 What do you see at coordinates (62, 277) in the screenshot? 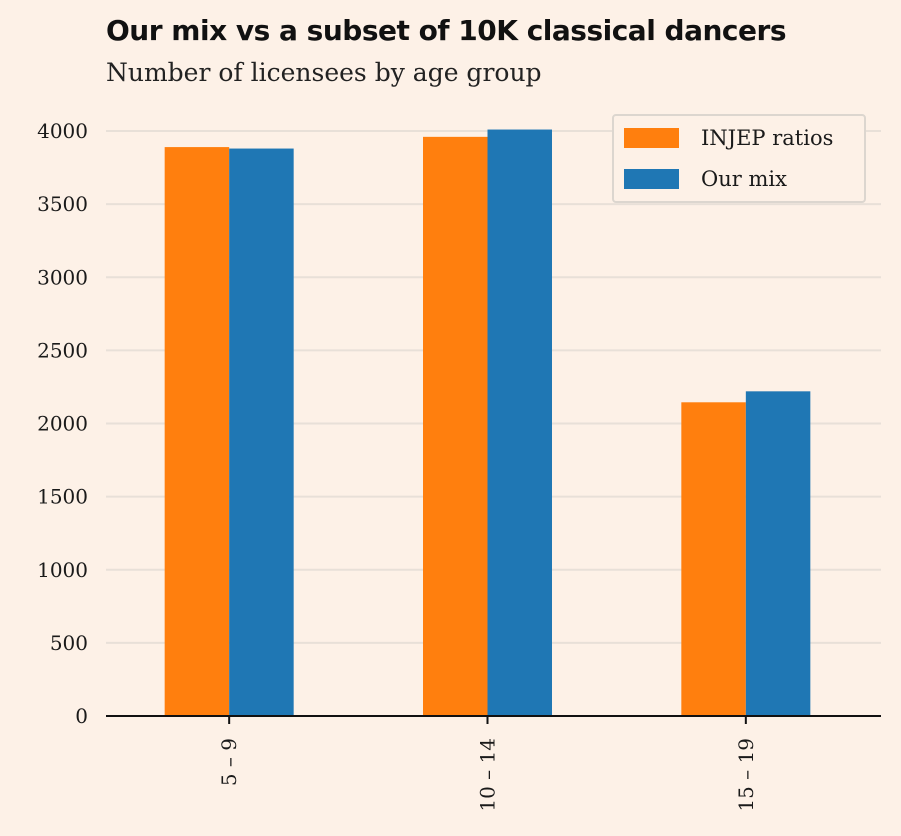
I see `y-tick-label: 3000` at bounding box center [62, 277].